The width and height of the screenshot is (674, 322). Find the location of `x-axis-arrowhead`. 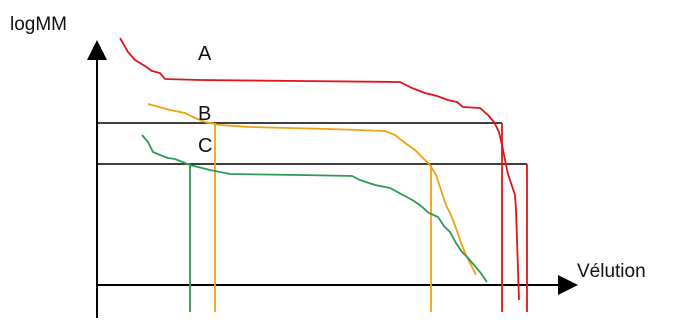

x-axis-arrowhead is located at coordinates (568, 285).